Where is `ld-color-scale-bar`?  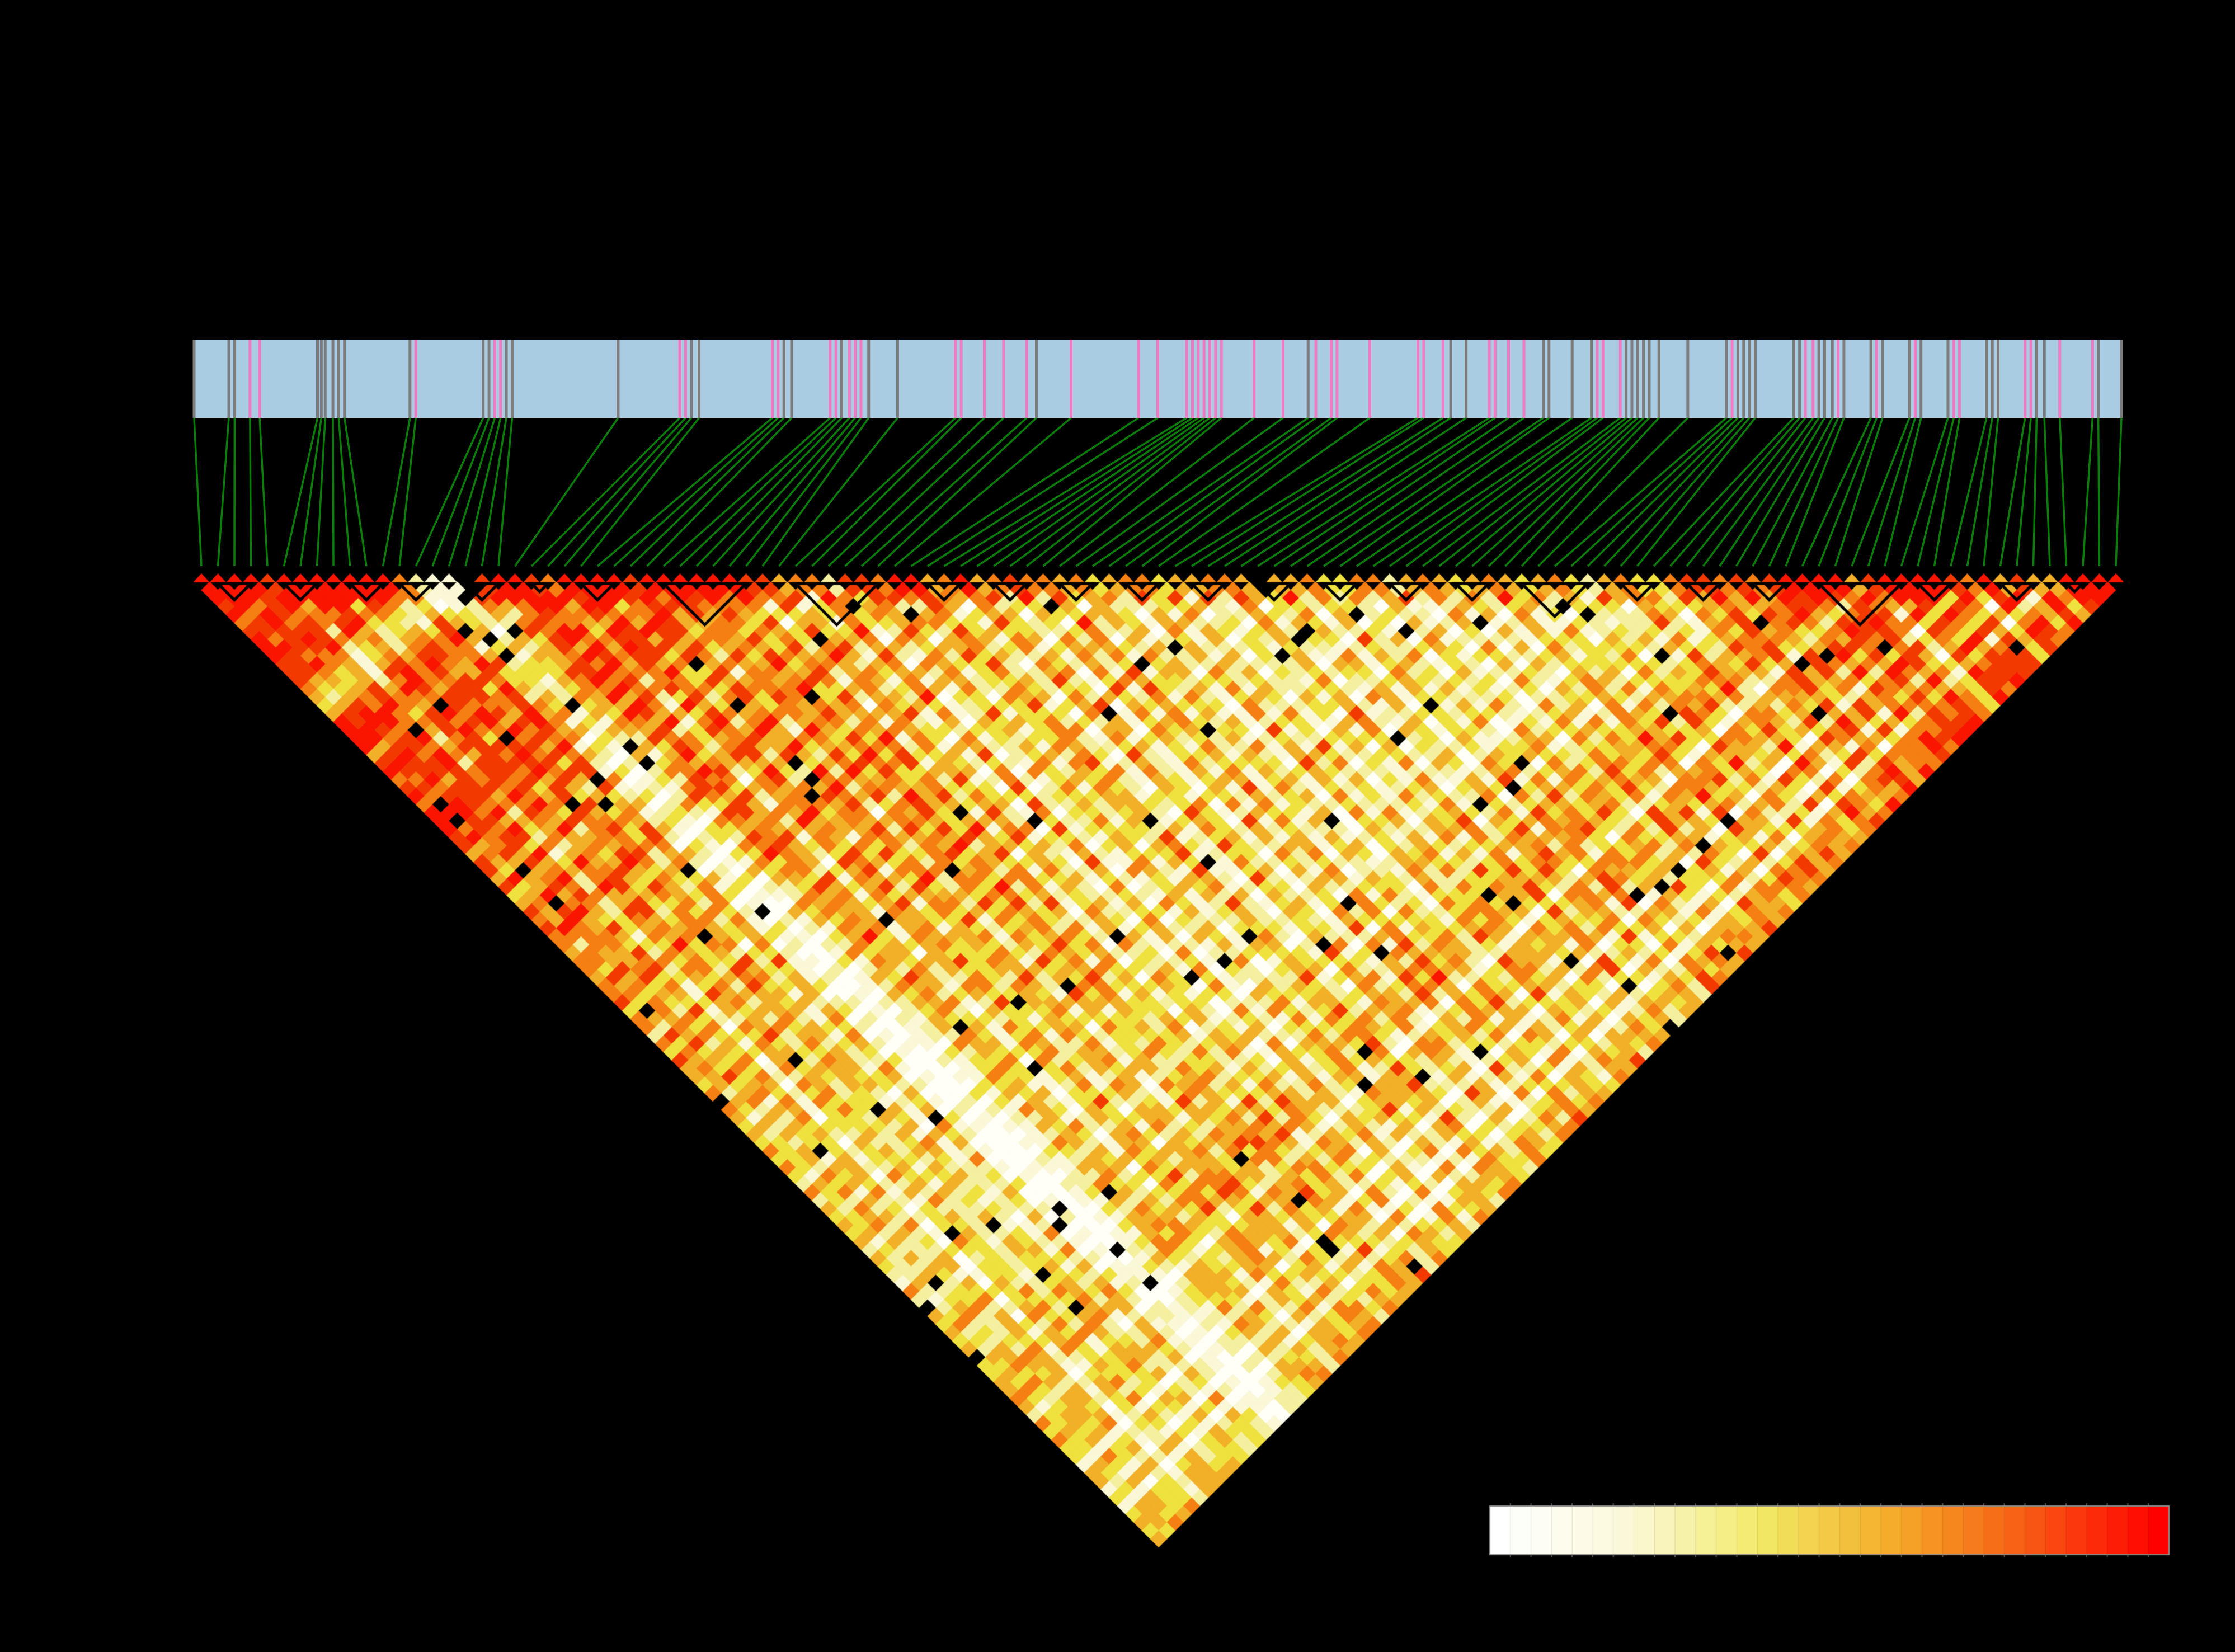 ld-color-scale-bar is located at coordinates (1829, 1531).